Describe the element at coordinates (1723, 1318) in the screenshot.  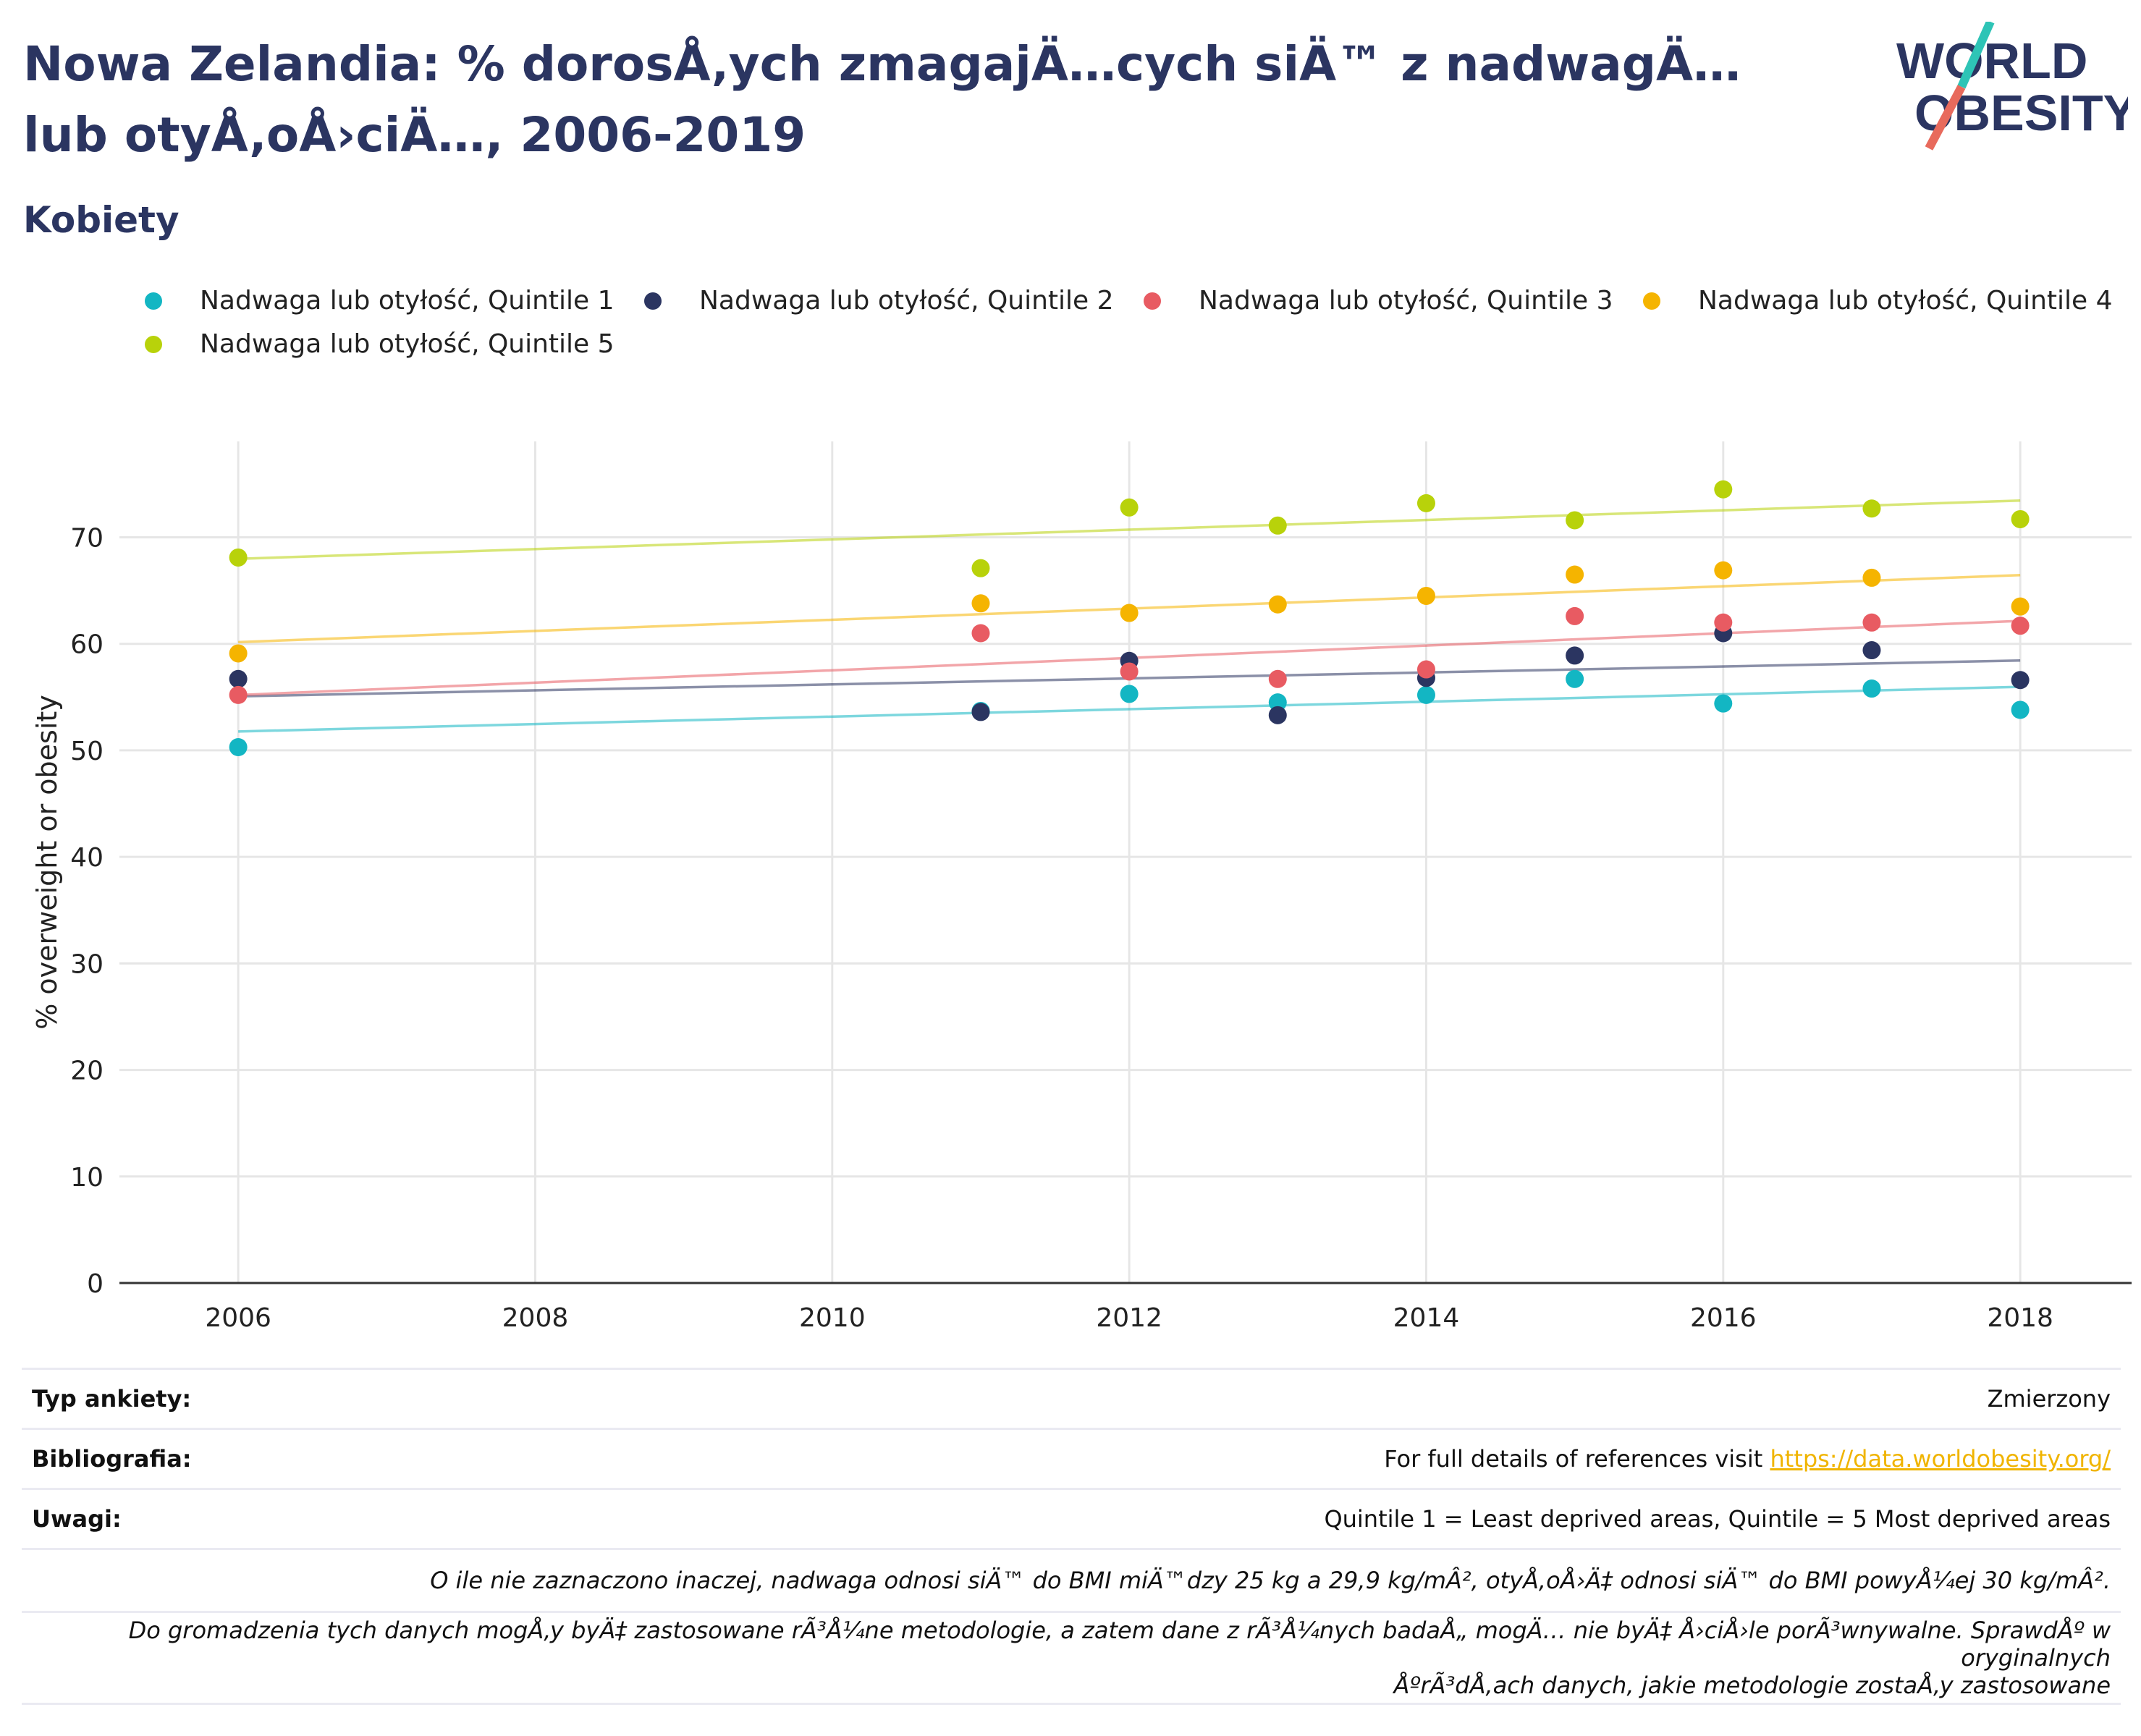
I see `x-tick-label: 2016` at that location.